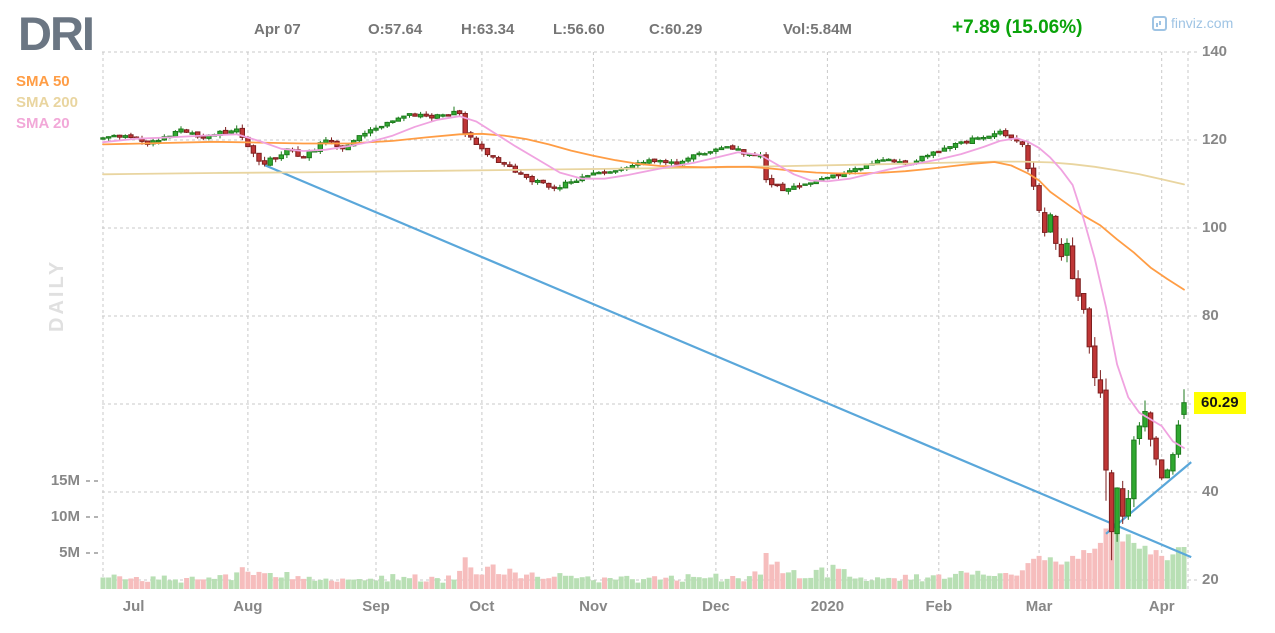 The image size is (1275, 633). What do you see at coordinates (716, 606) in the screenshot?
I see `x-axis-label: Dec` at bounding box center [716, 606].